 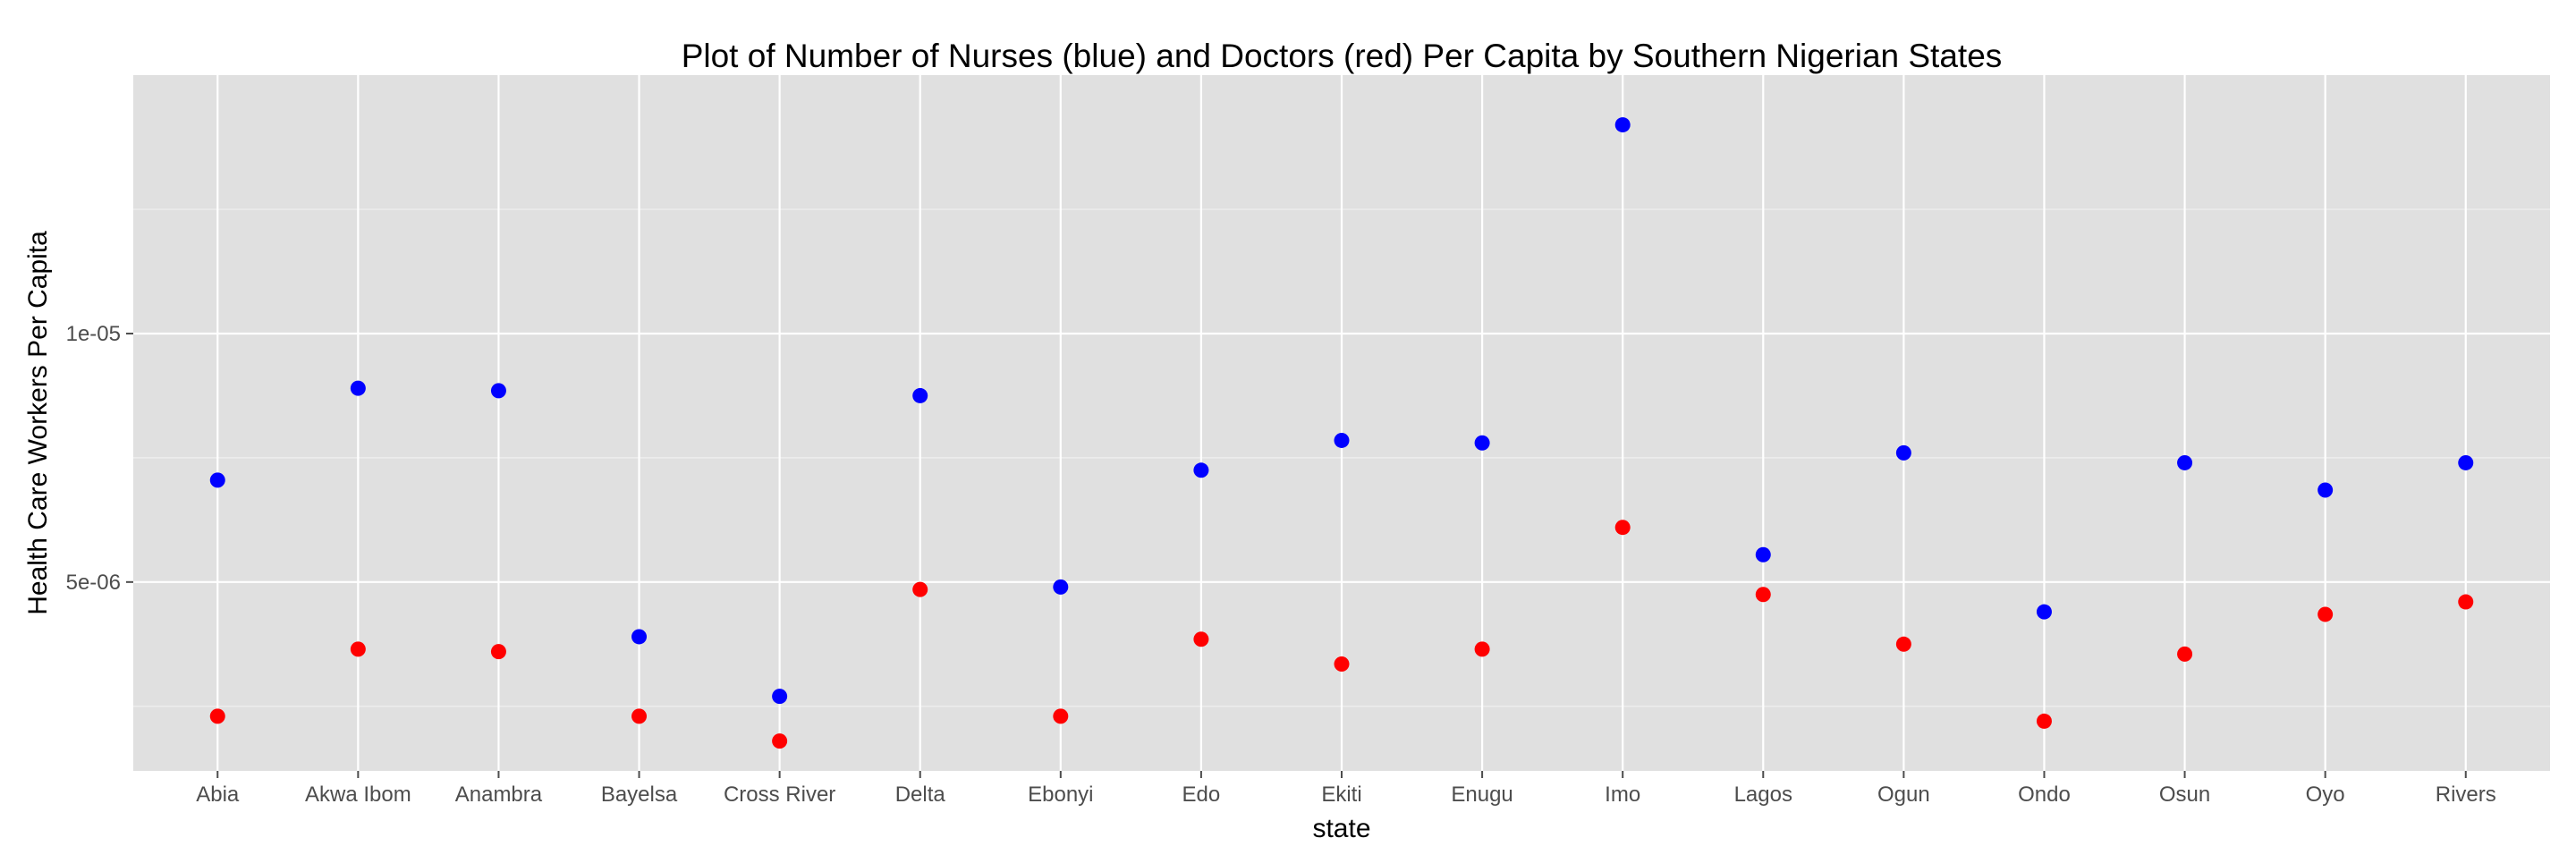 What do you see at coordinates (920, 795) in the screenshot?
I see `x-tick-label: Delta` at bounding box center [920, 795].